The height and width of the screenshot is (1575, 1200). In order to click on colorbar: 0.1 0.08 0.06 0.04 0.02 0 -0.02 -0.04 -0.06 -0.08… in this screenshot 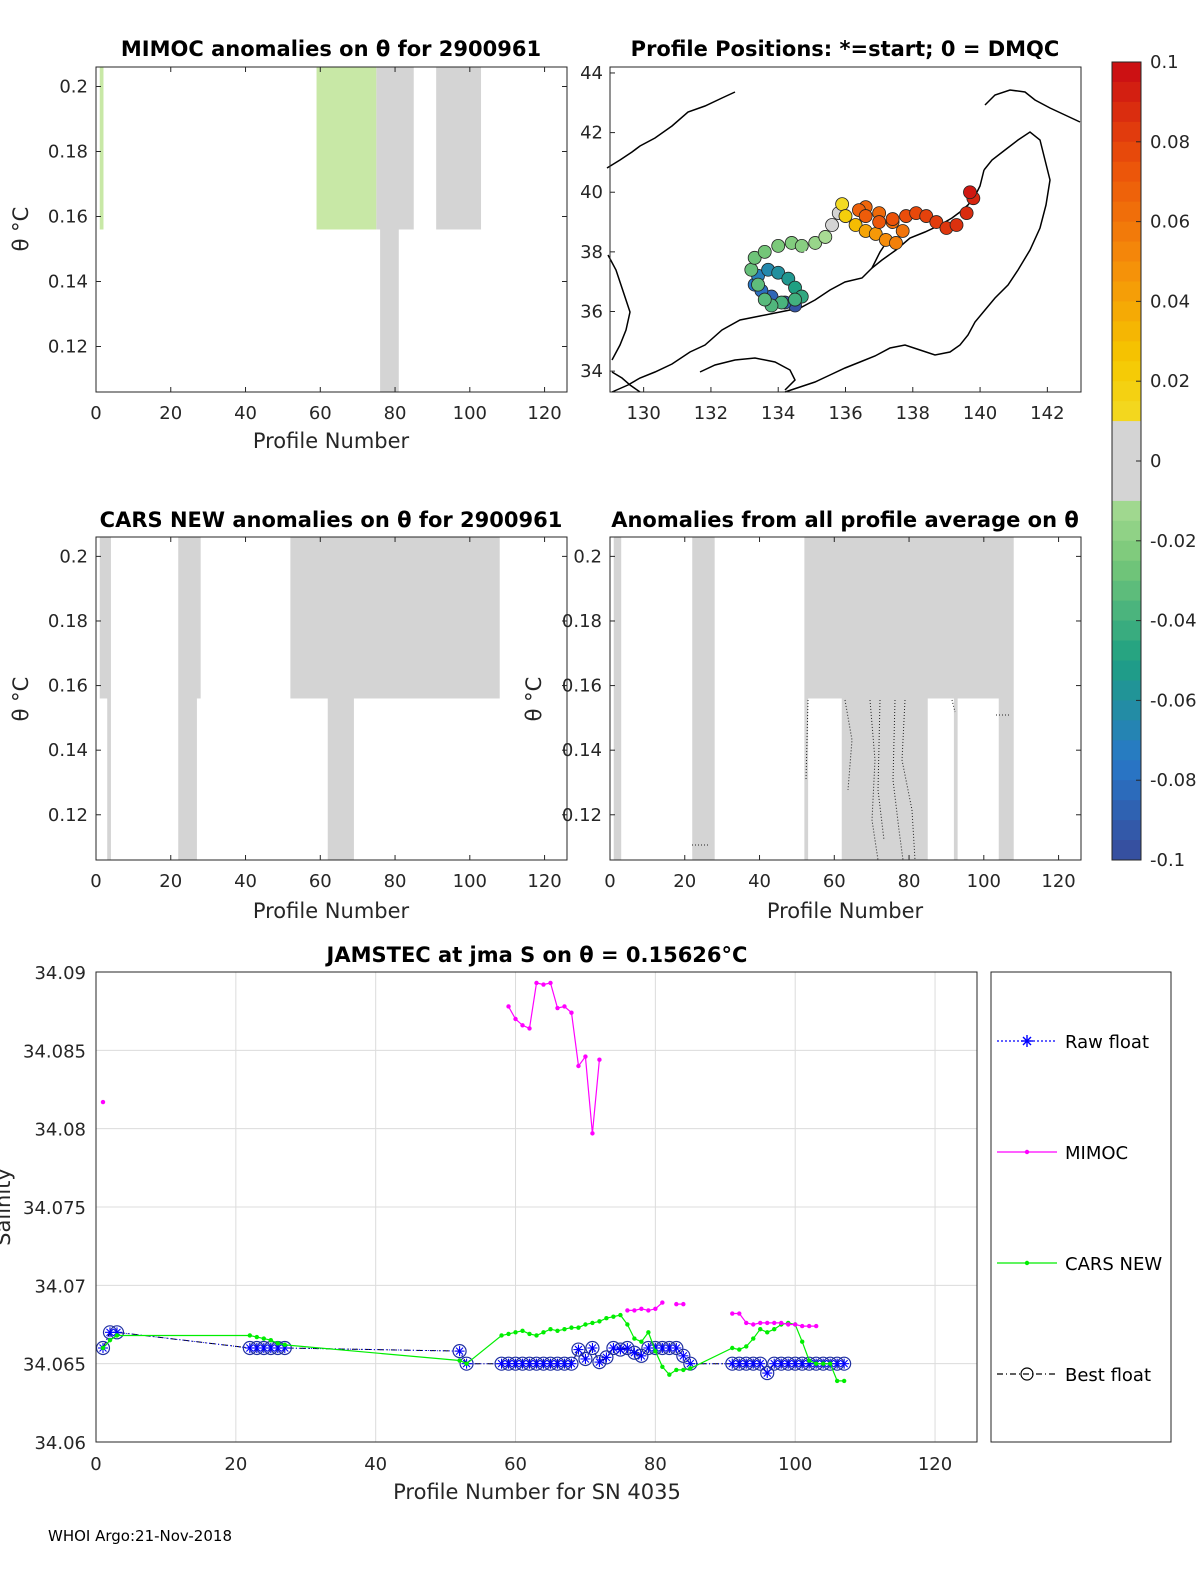, I will do `click(1154, 461)`.